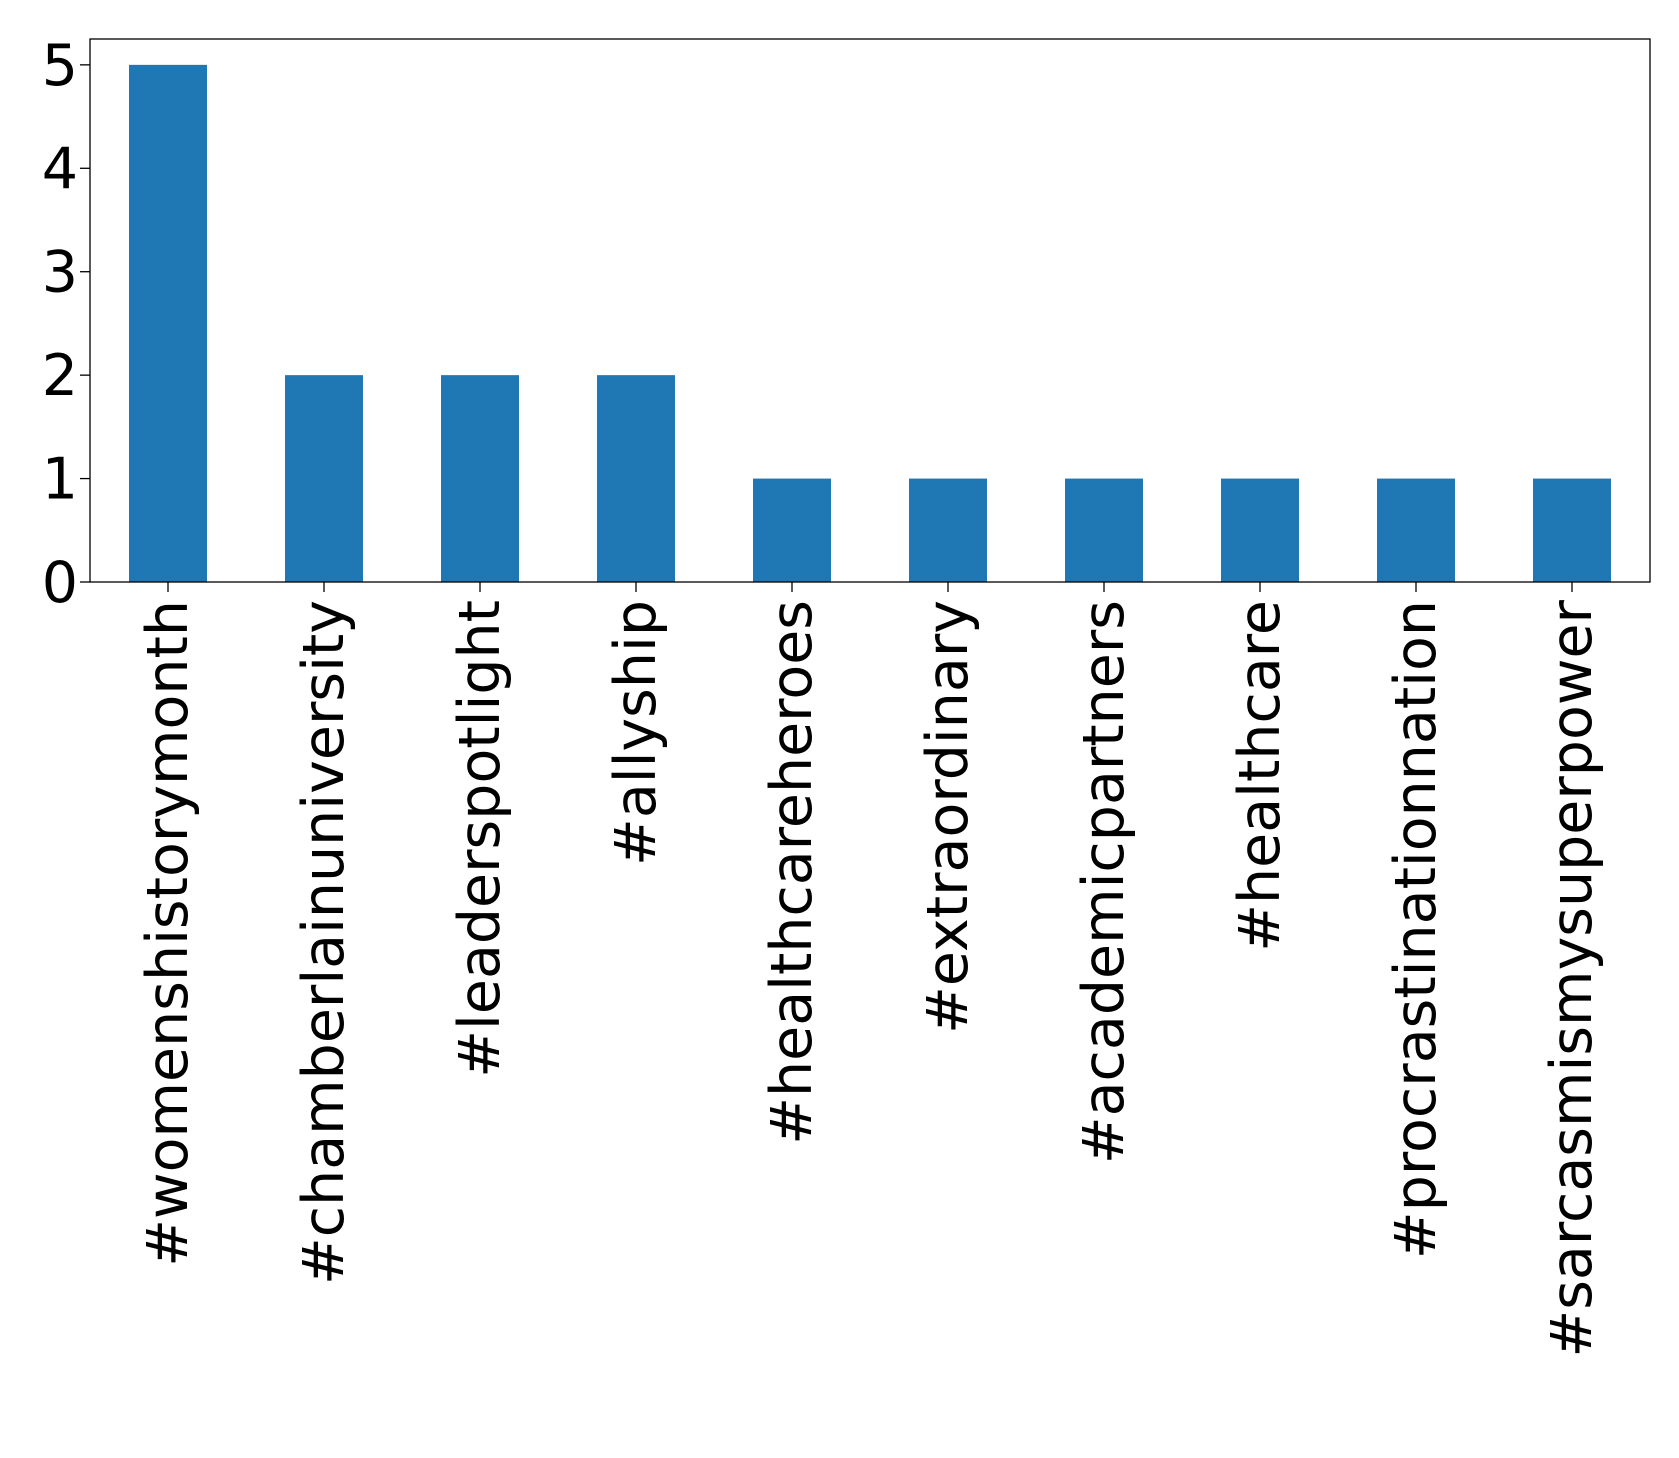 This screenshot has height=1458, width=1679. I want to click on y-tick-label: 0, so click(60, 583).